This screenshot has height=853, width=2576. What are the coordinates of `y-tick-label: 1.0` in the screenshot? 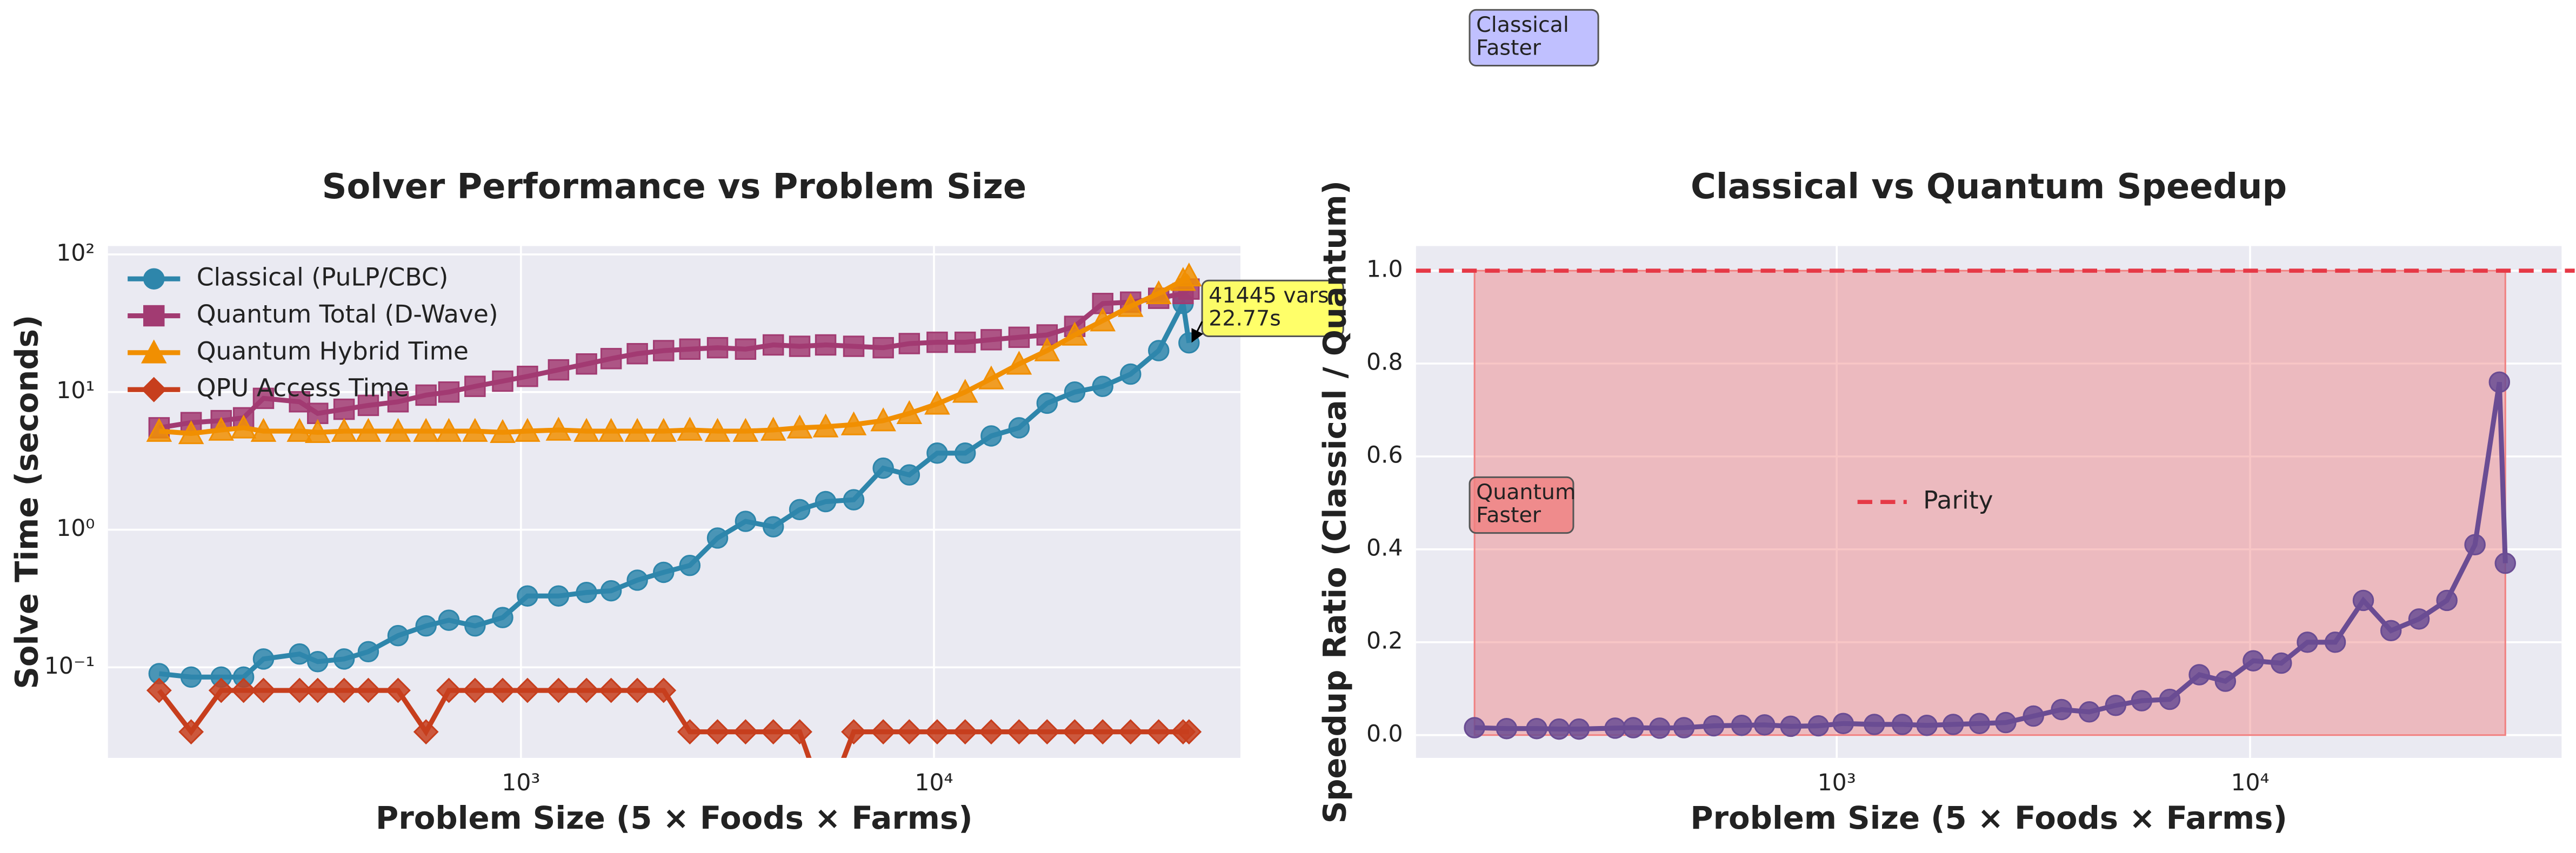 It's located at (1384, 270).